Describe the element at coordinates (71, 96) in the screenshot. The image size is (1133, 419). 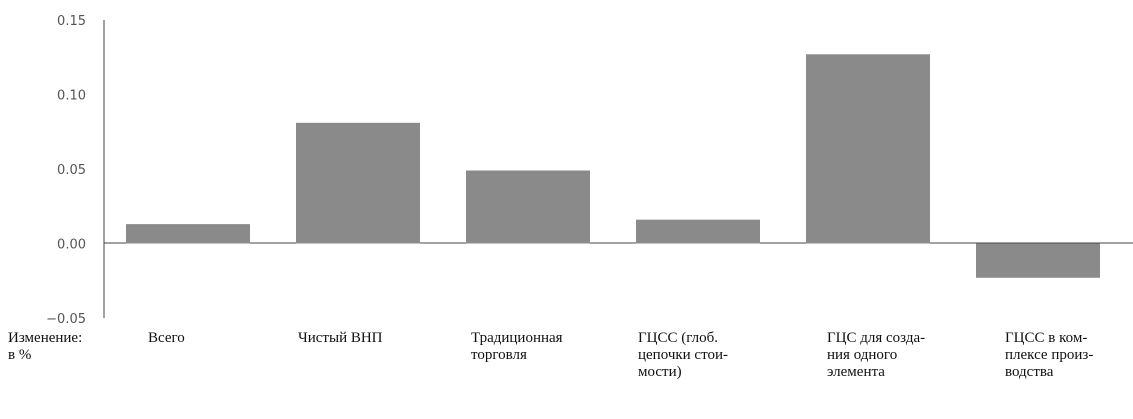
I see `y-tick-label: 0.10` at that location.